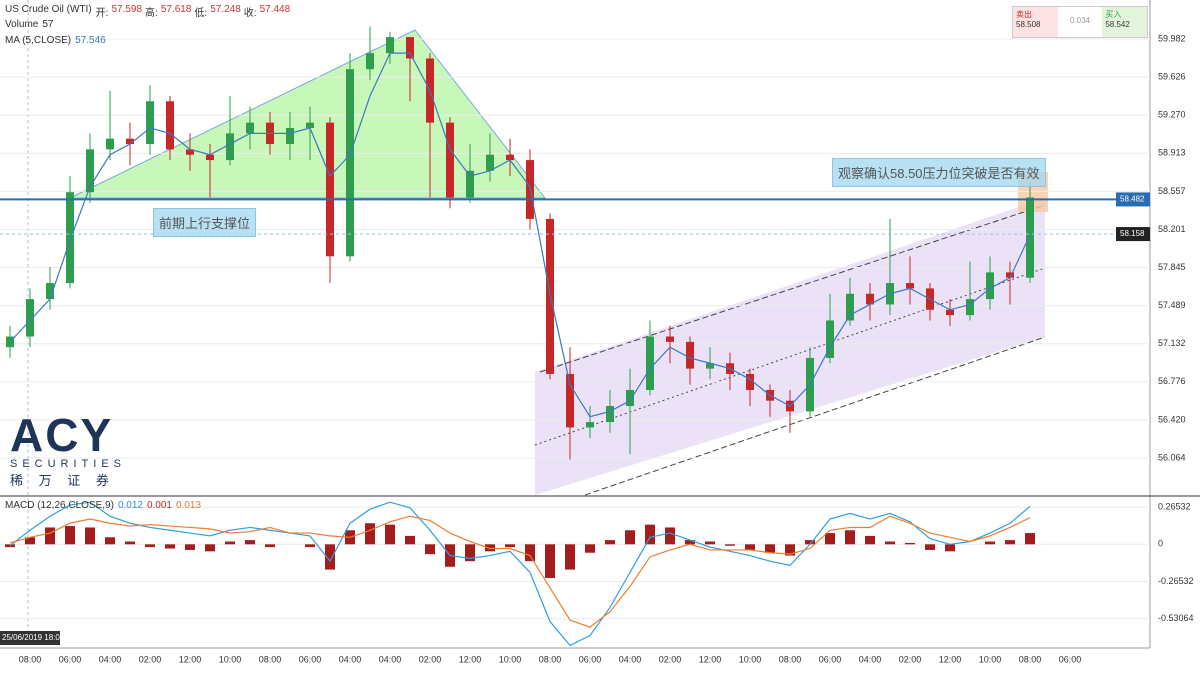  I want to click on y-tick-label: 0, so click(1160, 544).